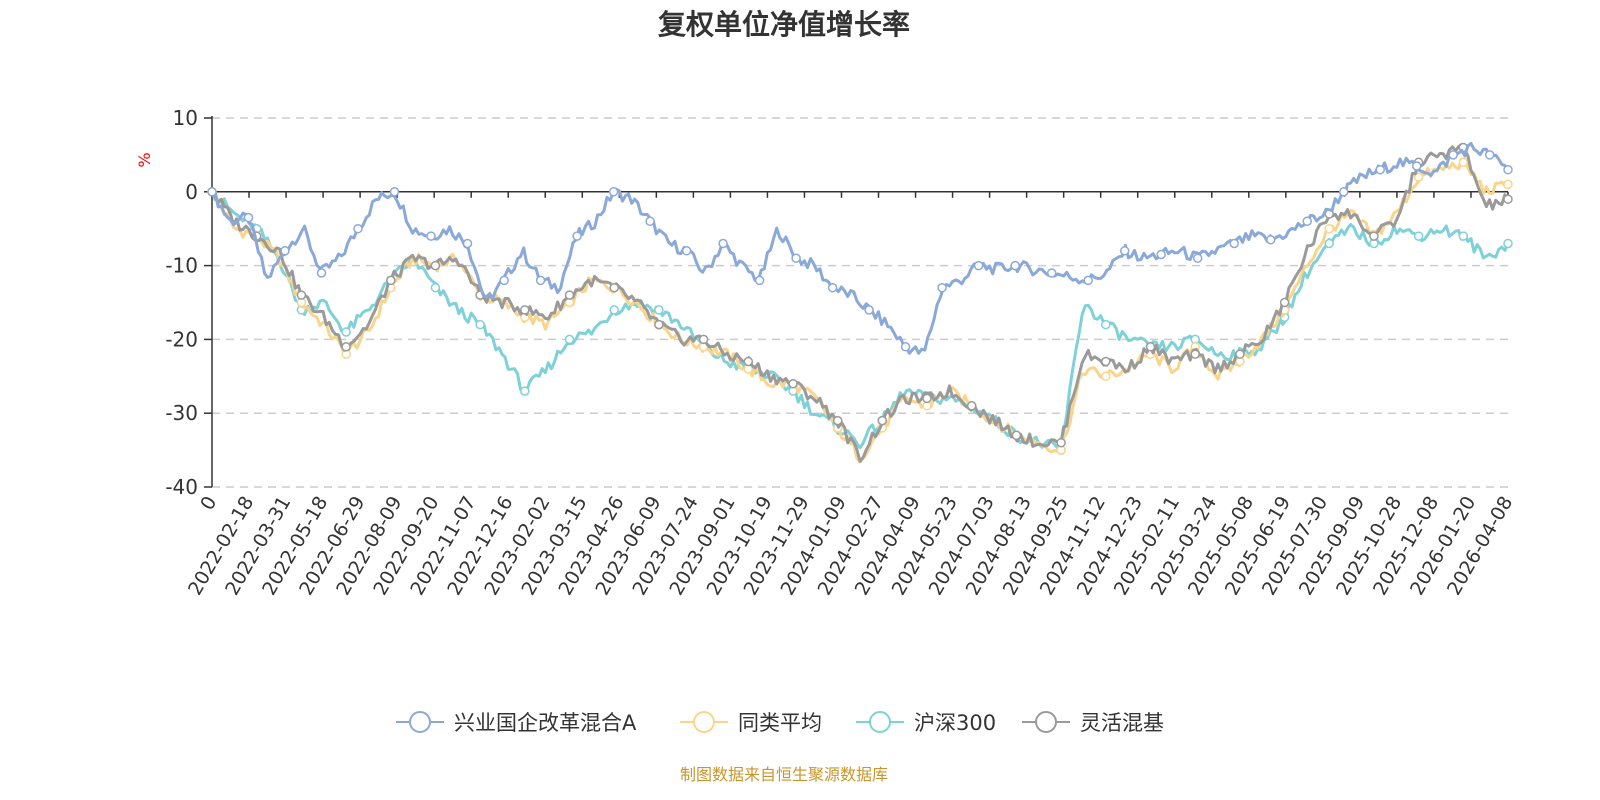  Describe the element at coordinates (955, 723) in the screenshot. I see `legend-label: 沪深300` at that location.